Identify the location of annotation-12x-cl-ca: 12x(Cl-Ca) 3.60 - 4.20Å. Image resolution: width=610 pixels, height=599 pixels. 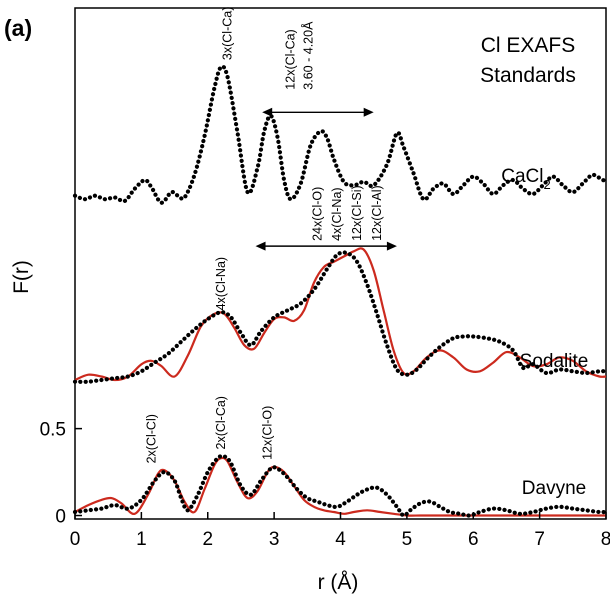
(300, 55).